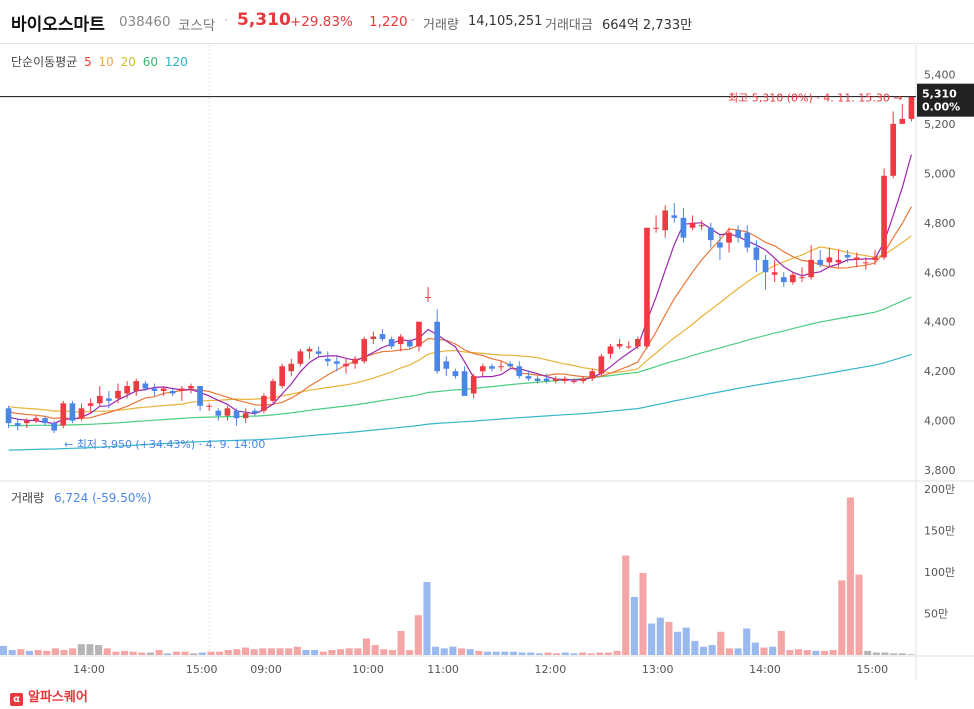  What do you see at coordinates (106, 62) in the screenshot?
I see `ma-period-10: 10` at bounding box center [106, 62].